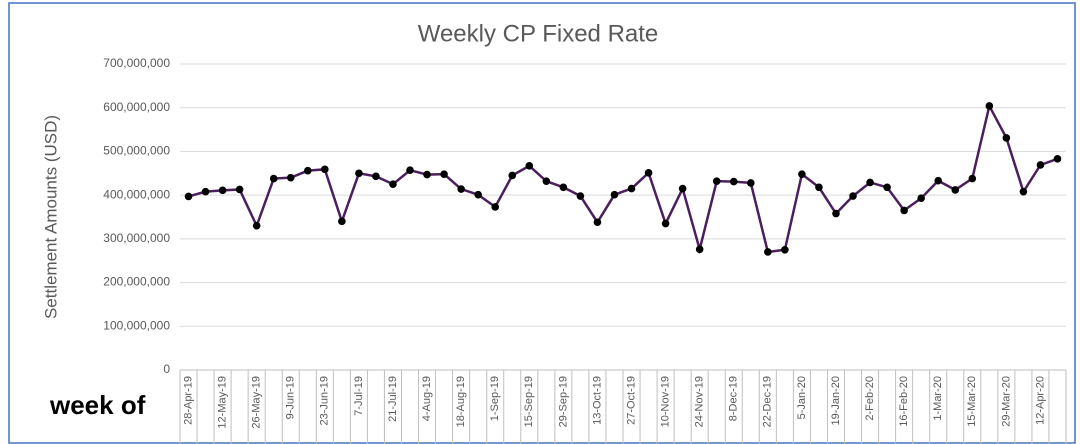 This screenshot has width=1080, height=444. I want to click on x-tick-label: 19-Jan-20, so click(836, 401).